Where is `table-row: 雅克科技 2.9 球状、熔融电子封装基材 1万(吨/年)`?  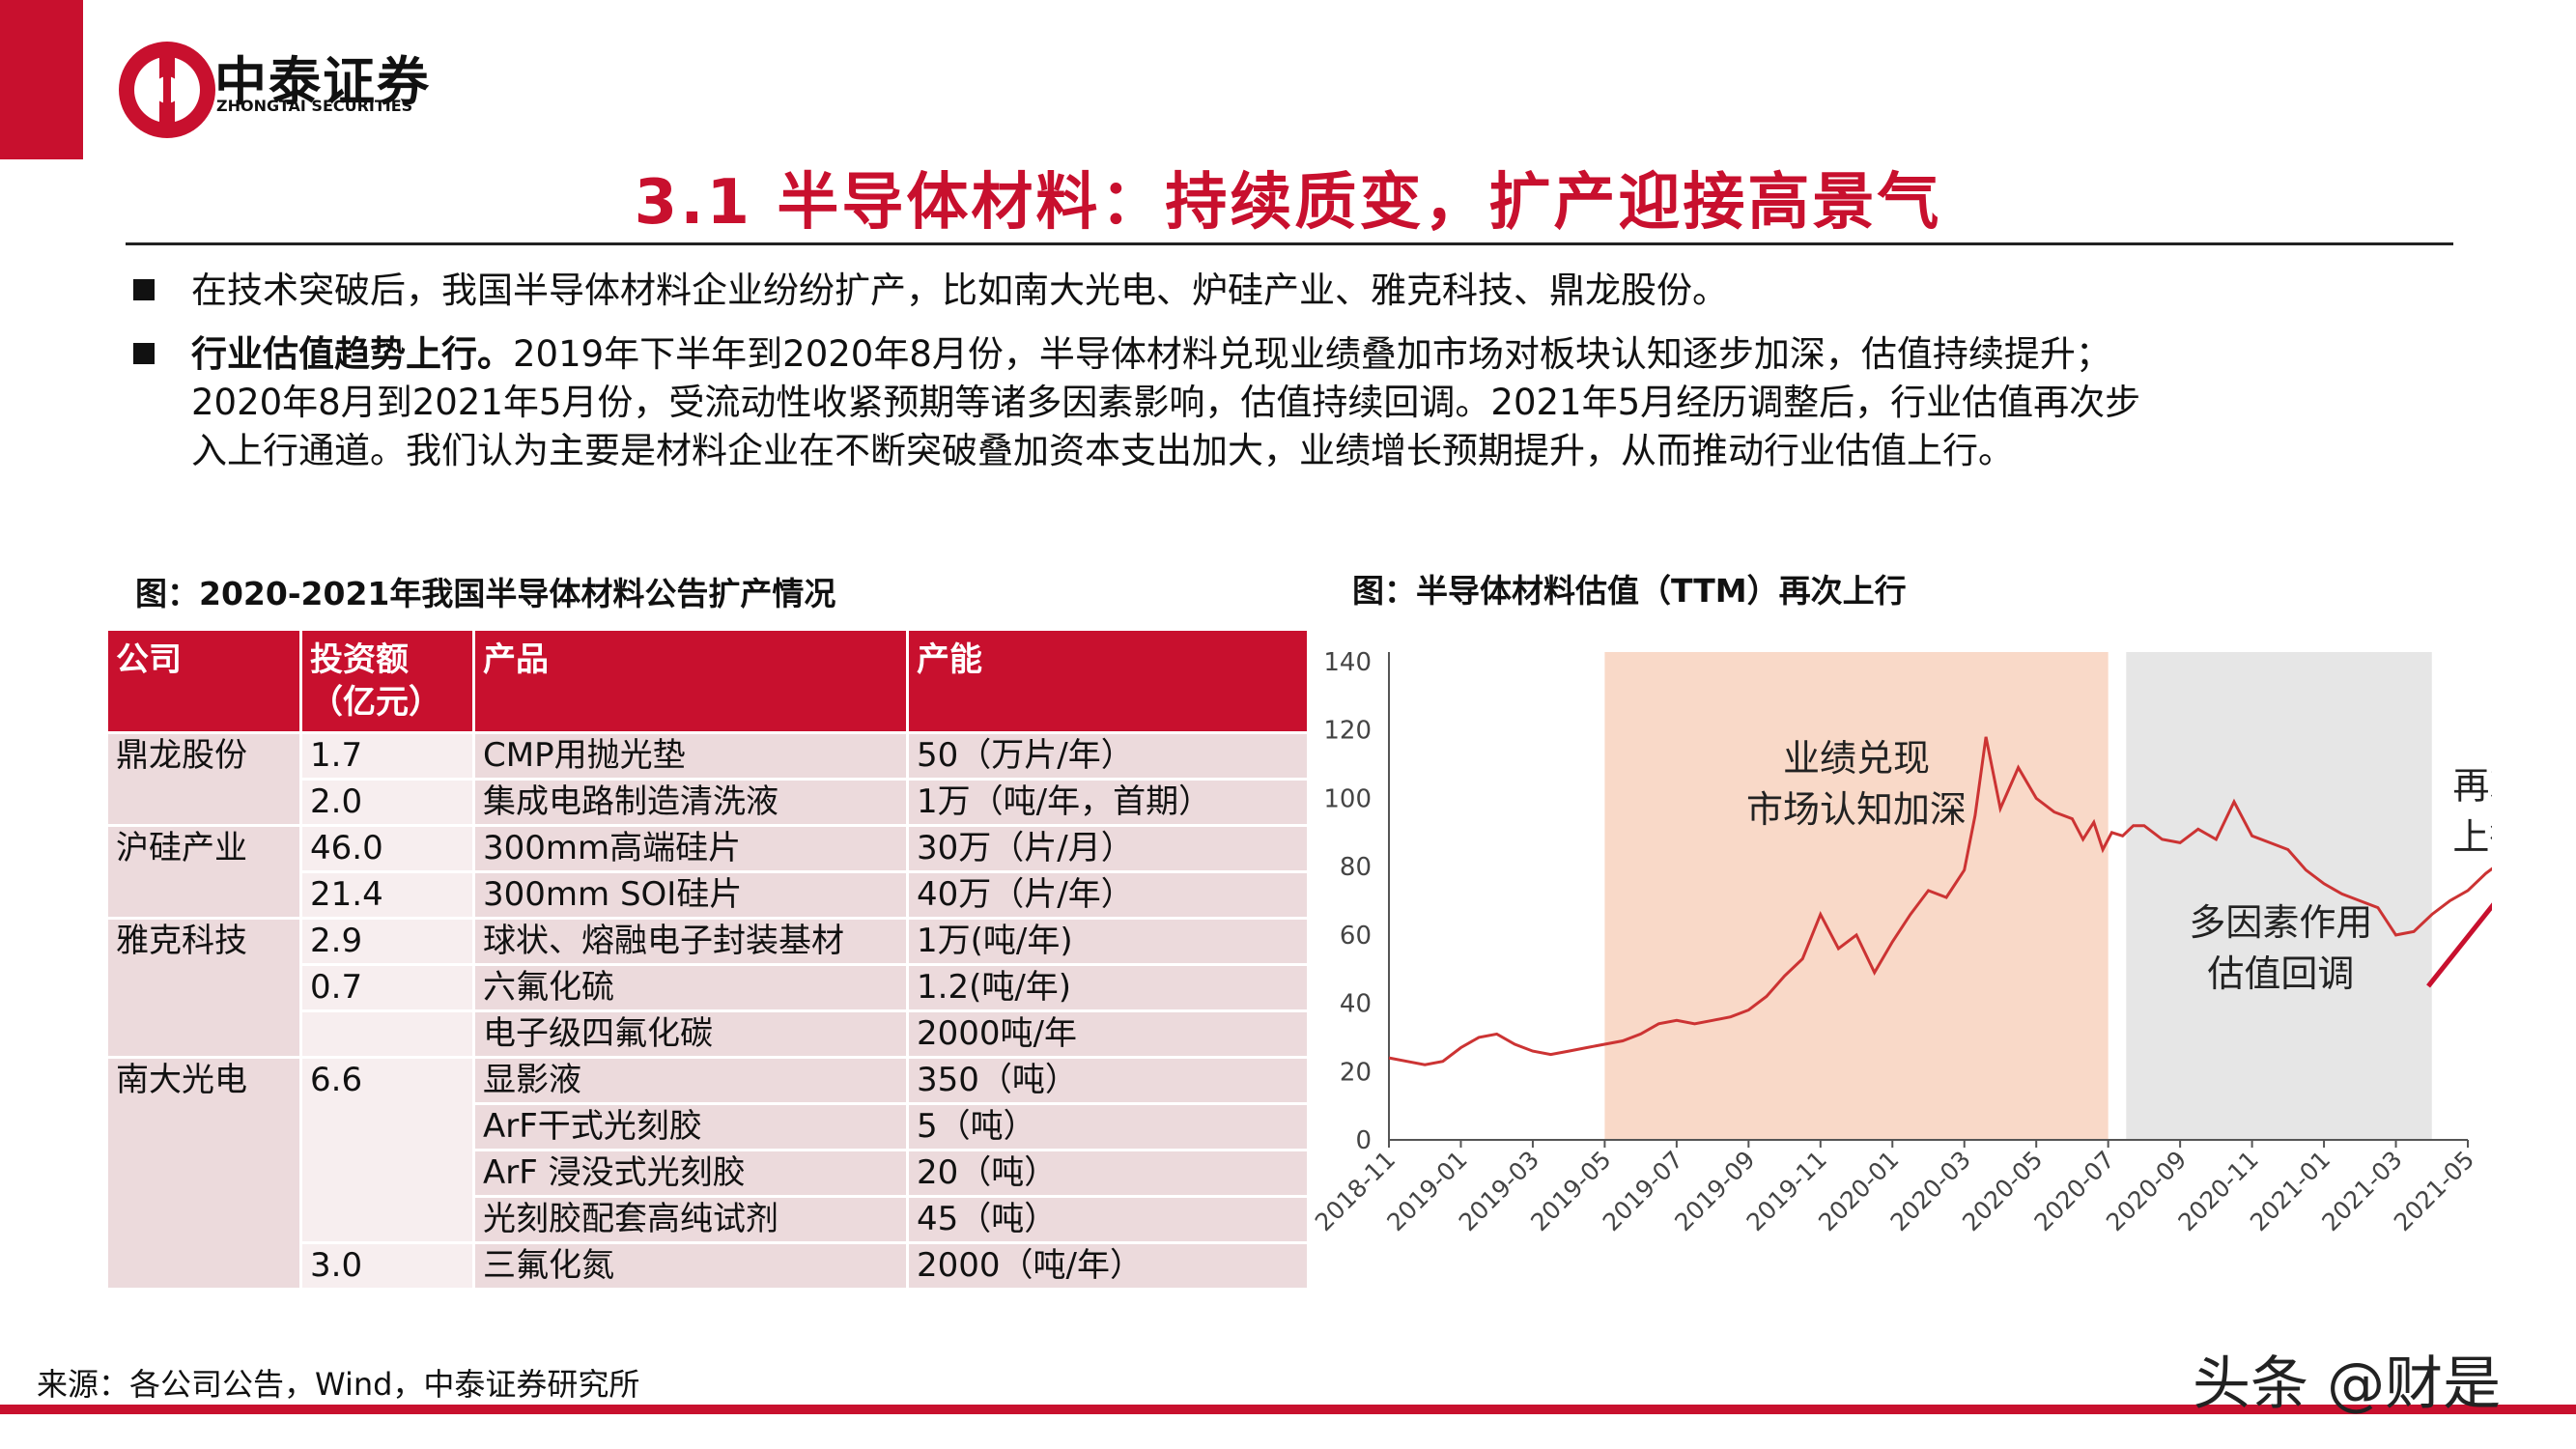
table-row: 雅克科技 2.9 球状、熔融电子封装基材 1万(吨/年) is located at coordinates (709, 988).